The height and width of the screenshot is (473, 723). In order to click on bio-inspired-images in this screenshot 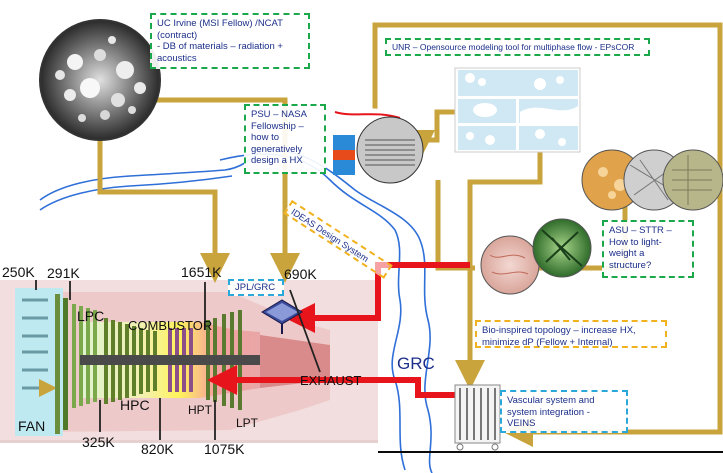, I will do `click(536, 256)`.